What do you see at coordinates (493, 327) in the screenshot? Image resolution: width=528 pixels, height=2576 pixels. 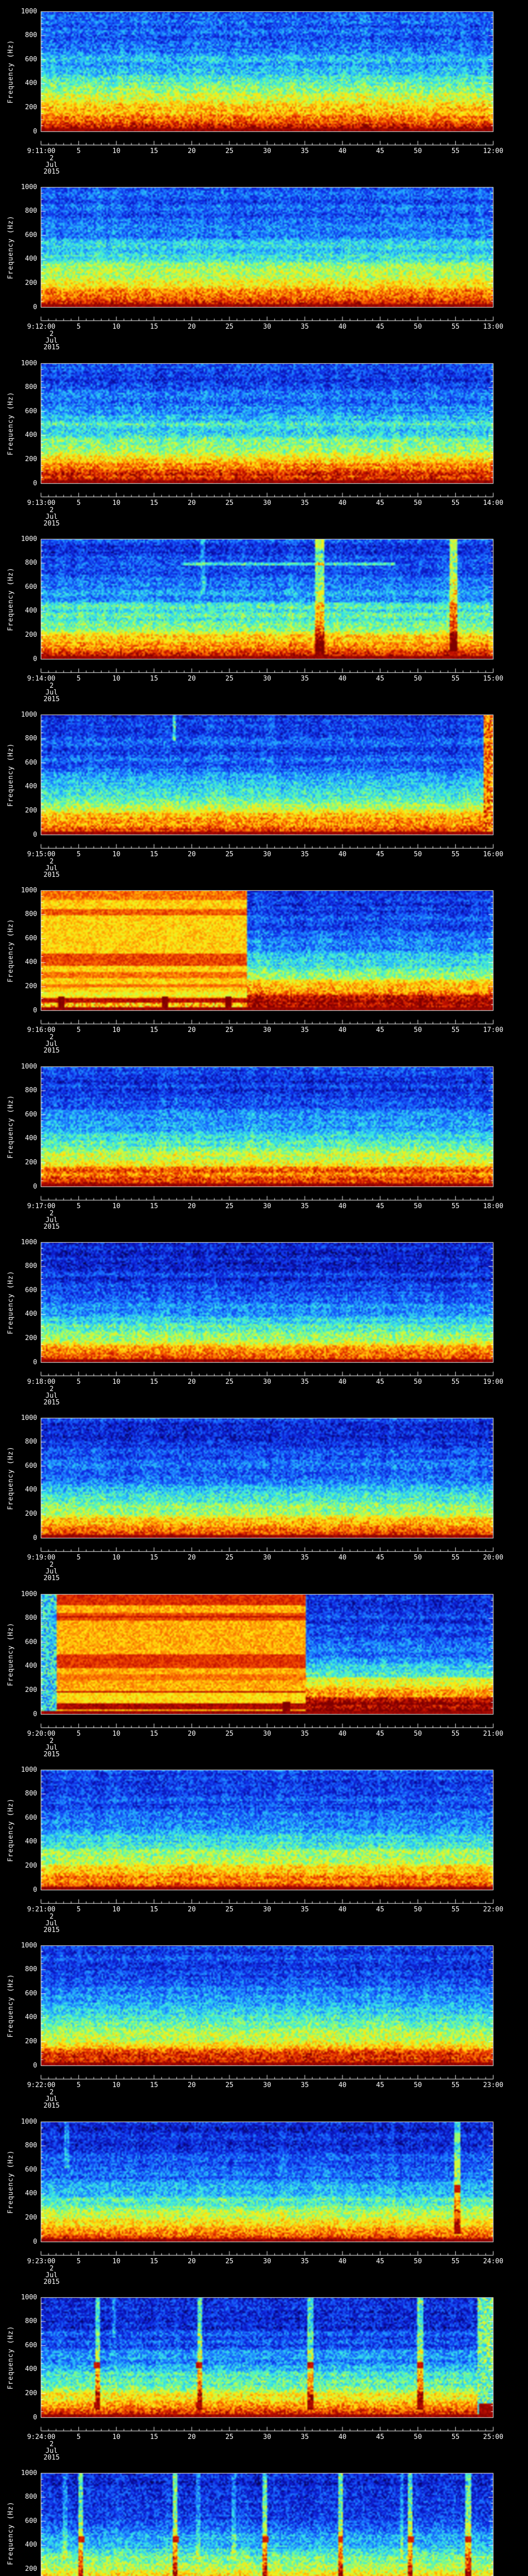 I see `x-end-time-label: 13:00` at bounding box center [493, 327].